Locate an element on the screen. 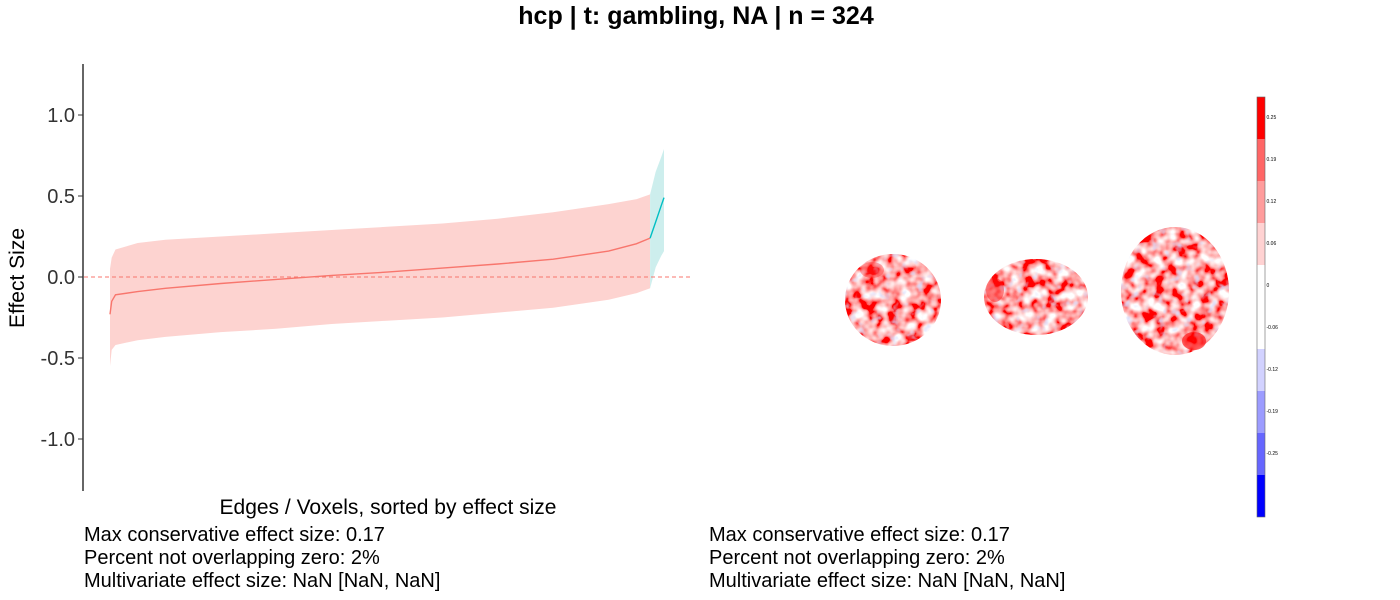  y-axis-ticks: 1.0 0.5 0.0 -0.5 -1.0 is located at coordinates (62, 278).